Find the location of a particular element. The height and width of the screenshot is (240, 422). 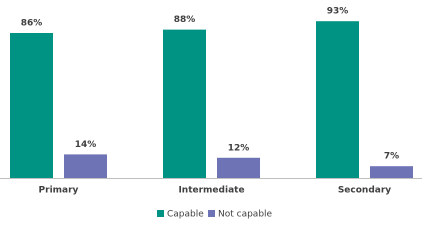

value-label: 7% is located at coordinates (391, 157).